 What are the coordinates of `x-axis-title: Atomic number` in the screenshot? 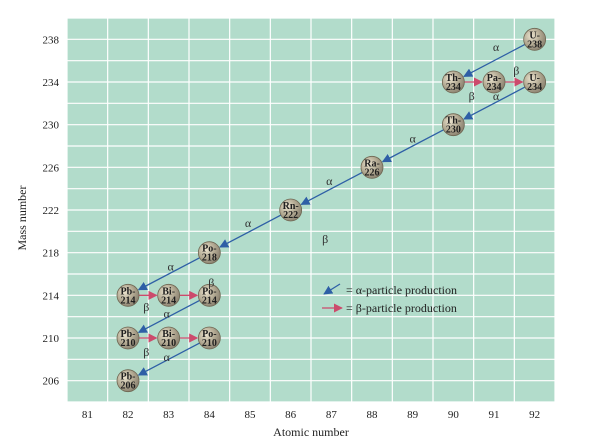 It's located at (311, 432).